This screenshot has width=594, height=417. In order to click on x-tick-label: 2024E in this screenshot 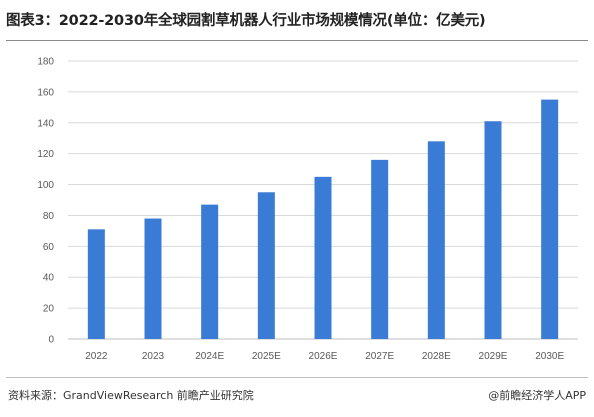, I will do `click(209, 356)`.